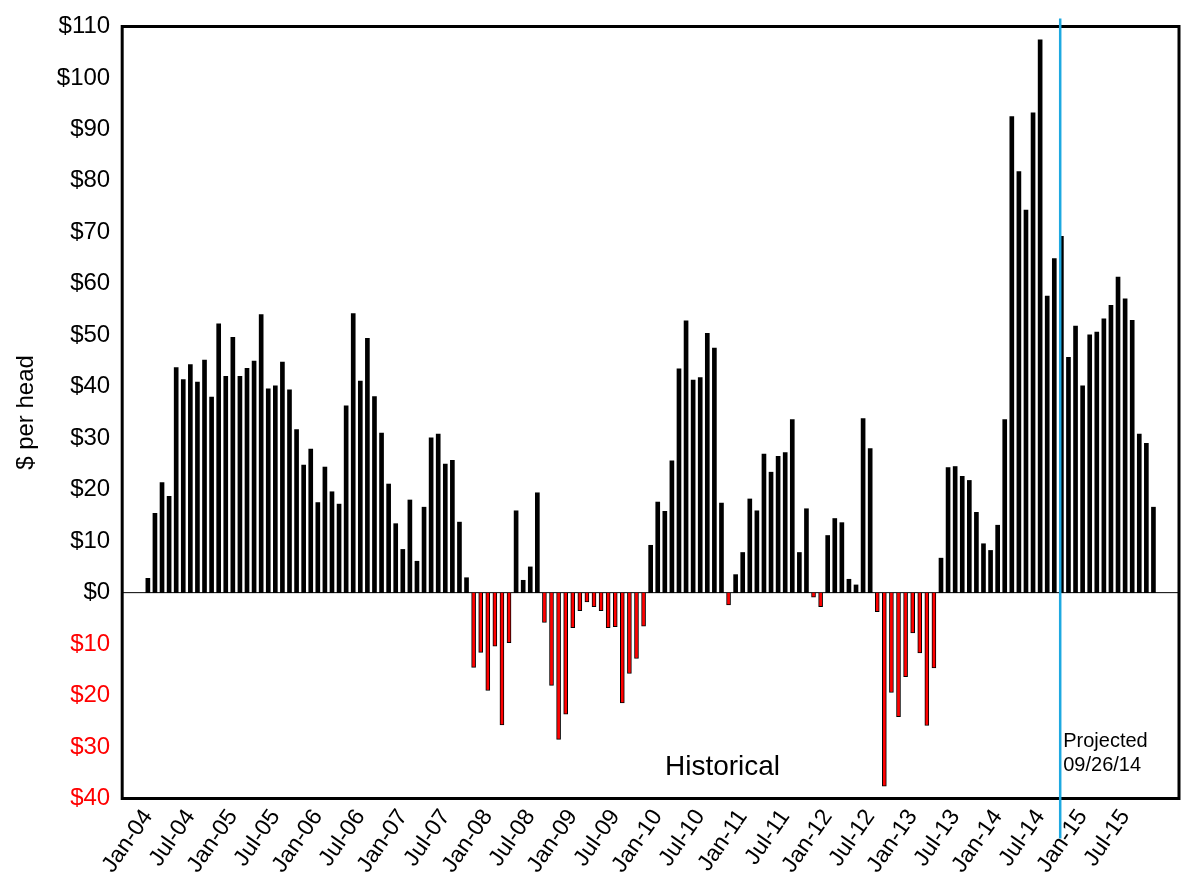 The image size is (1181, 884). I want to click on y-tick-label: $90, so click(90, 127).